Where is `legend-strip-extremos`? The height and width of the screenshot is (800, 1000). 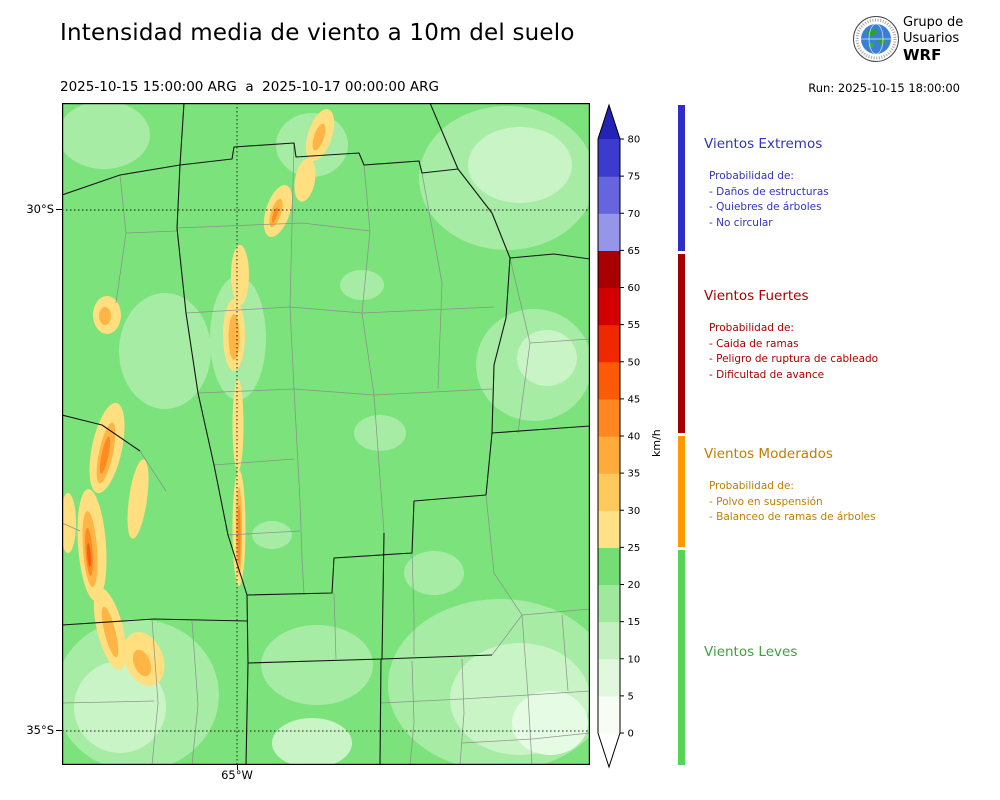
legend-strip-extremos is located at coordinates (681, 178).